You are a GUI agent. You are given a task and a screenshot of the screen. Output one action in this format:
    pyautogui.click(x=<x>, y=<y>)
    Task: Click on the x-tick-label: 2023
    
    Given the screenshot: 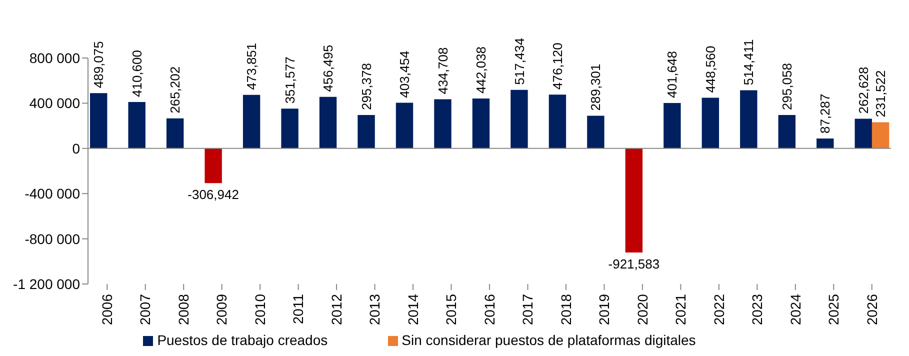 What is the action you would take?
    pyautogui.click(x=757, y=310)
    